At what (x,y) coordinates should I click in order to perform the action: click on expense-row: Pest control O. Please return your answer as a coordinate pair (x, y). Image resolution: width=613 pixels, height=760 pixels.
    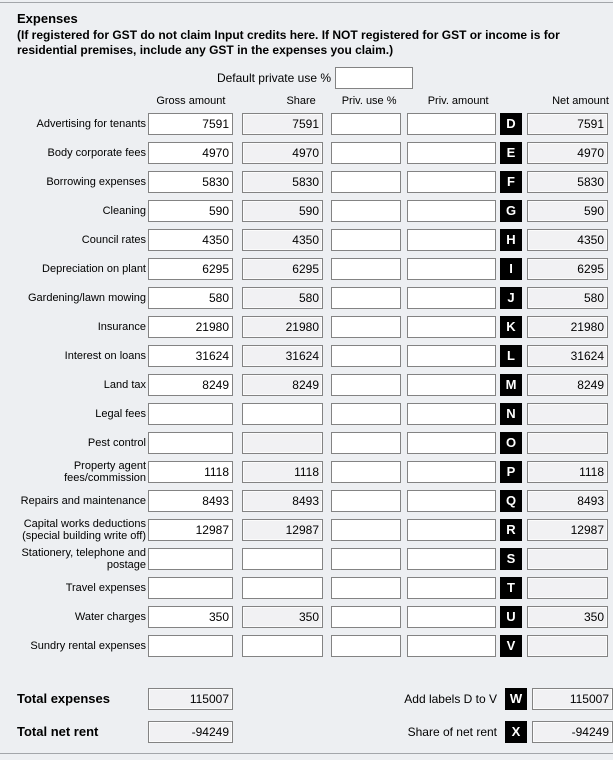
    Looking at the image, I should click on (306, 442).